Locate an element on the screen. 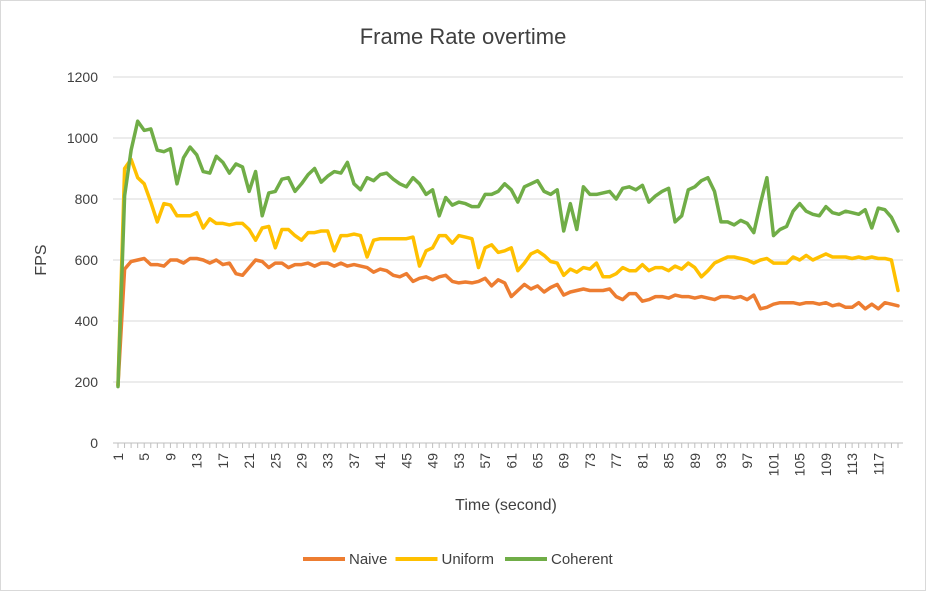 The image size is (926, 591). x-tick-label: 61 is located at coordinates (511, 461).